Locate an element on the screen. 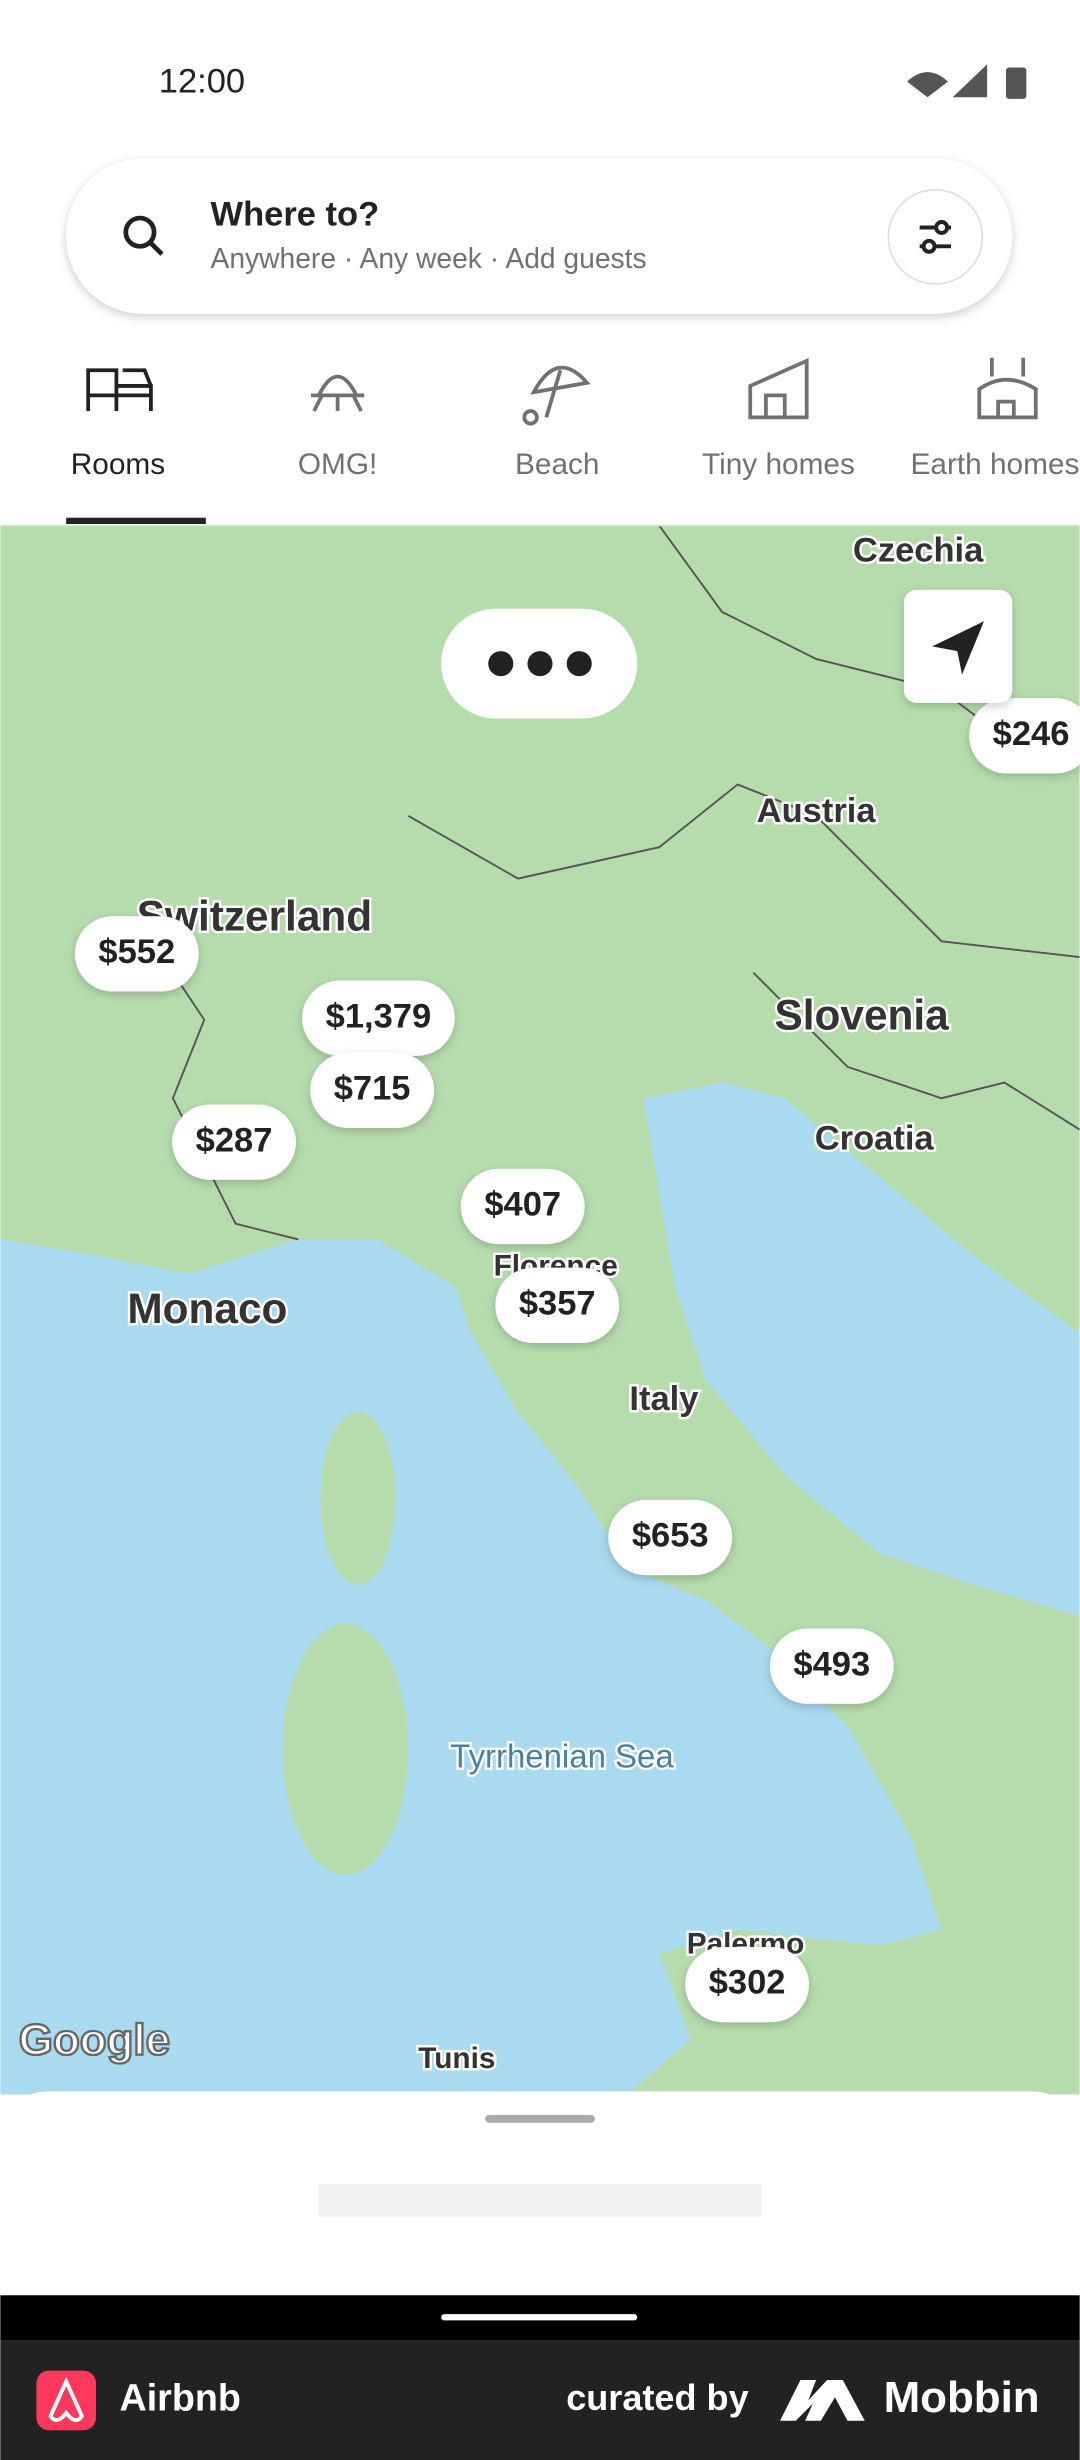 The height and width of the screenshot is (2460, 1080). price-pin: $246 is located at coordinates (1024, 736).